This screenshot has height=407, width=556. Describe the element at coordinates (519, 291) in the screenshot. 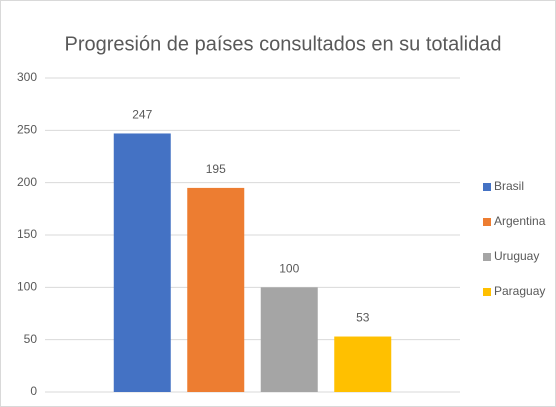

I see `legend-label: Paraguay` at that location.